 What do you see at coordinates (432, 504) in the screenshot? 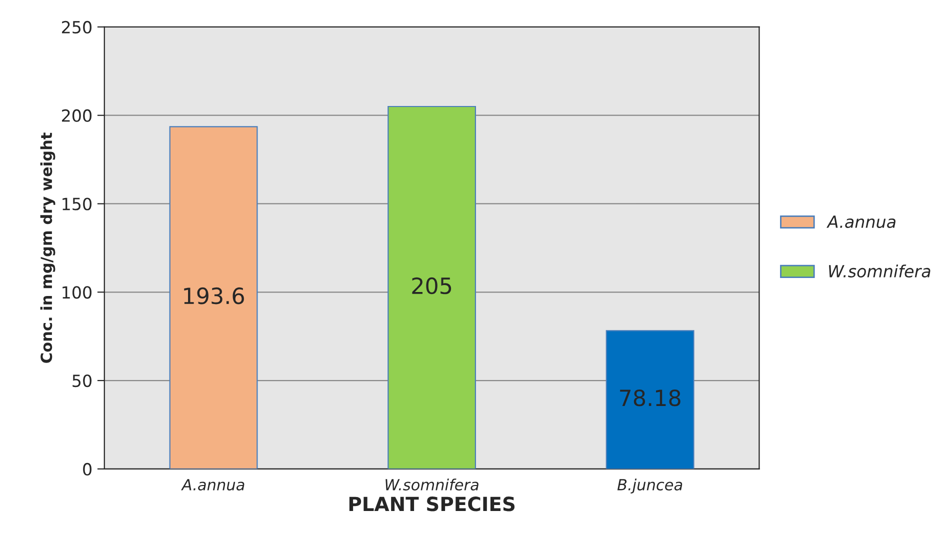
I see `x-axis-title: PLANT SPECIES` at bounding box center [432, 504].